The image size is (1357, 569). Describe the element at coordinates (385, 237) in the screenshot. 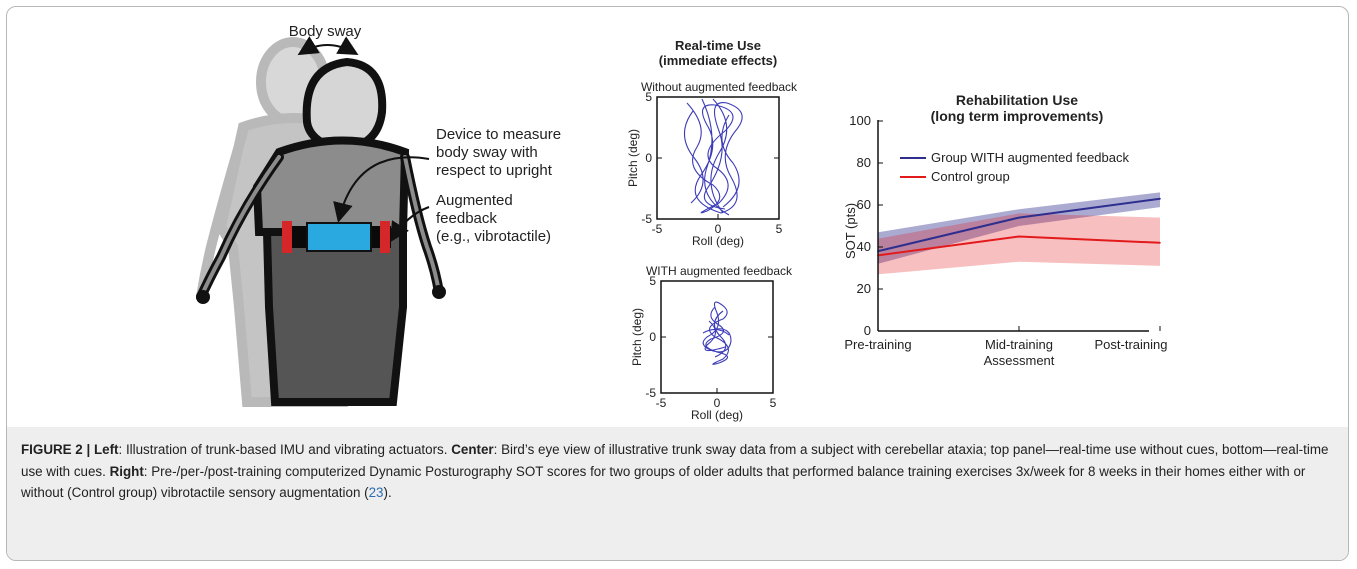

I see `right-actuator` at that location.